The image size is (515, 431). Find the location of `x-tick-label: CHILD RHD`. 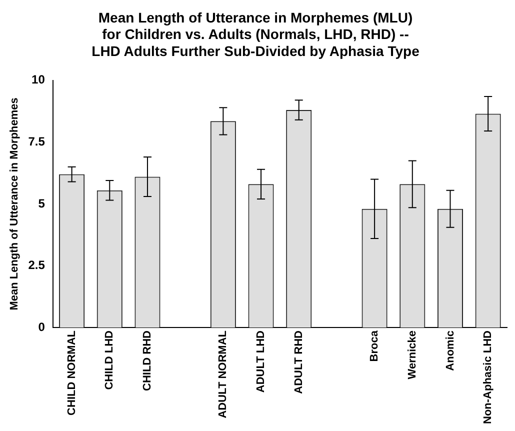

x-tick-label: CHILD RHD is located at coordinates (148, 360).